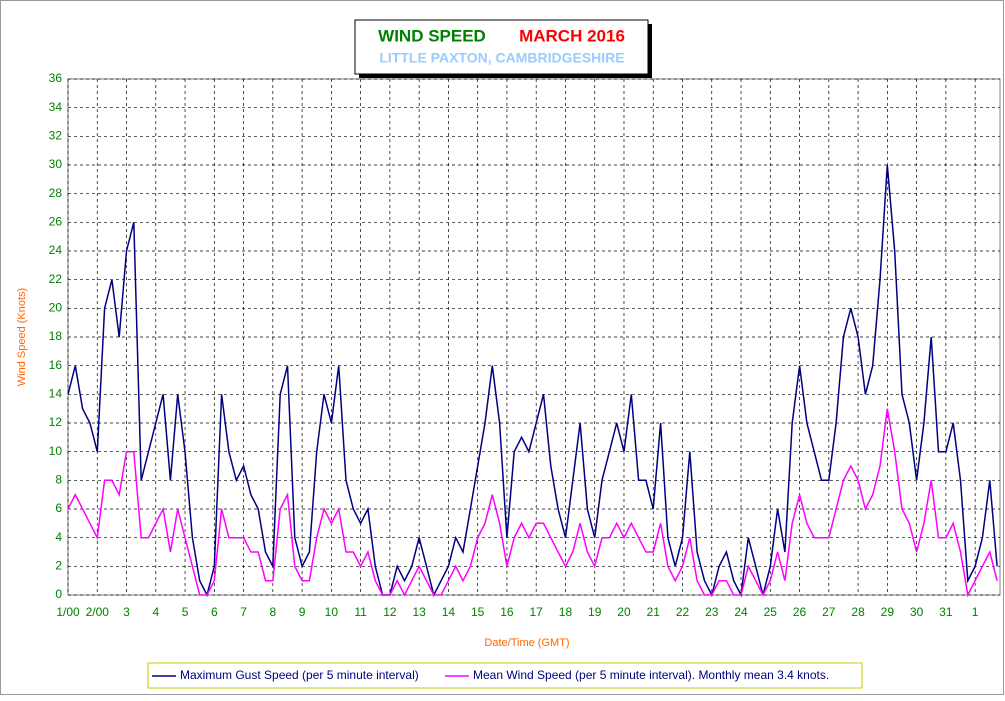  I want to click on y-tick-label: 36, so click(56, 78).